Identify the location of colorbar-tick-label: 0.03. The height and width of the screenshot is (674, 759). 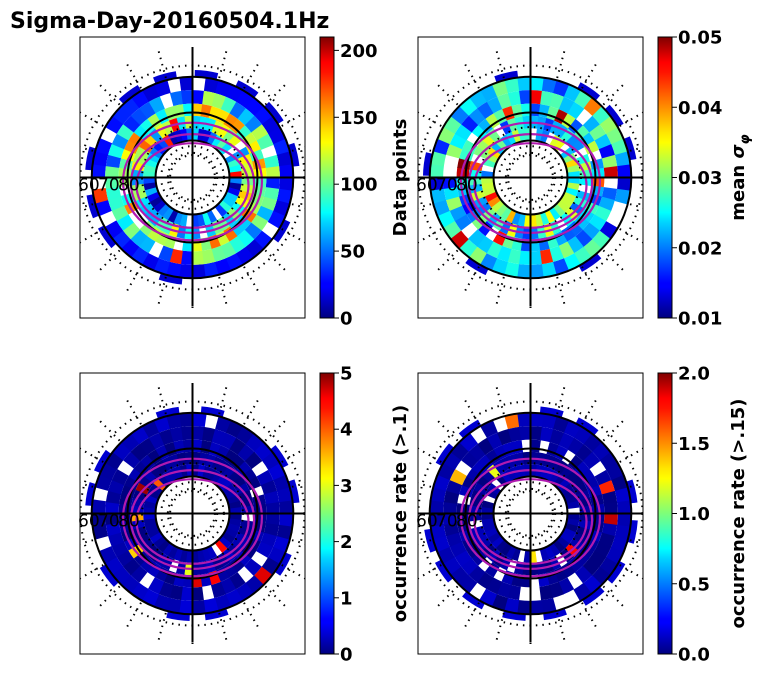
(700, 178).